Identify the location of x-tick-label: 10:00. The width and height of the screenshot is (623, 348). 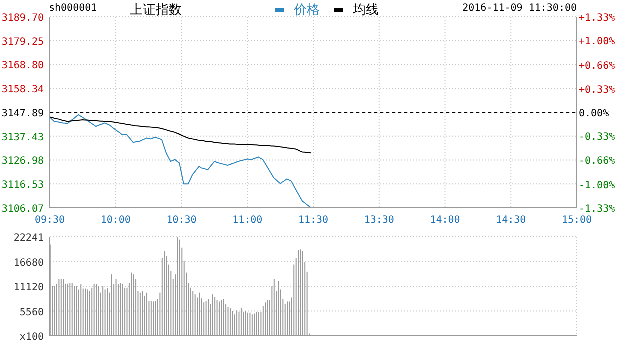
(115, 220).